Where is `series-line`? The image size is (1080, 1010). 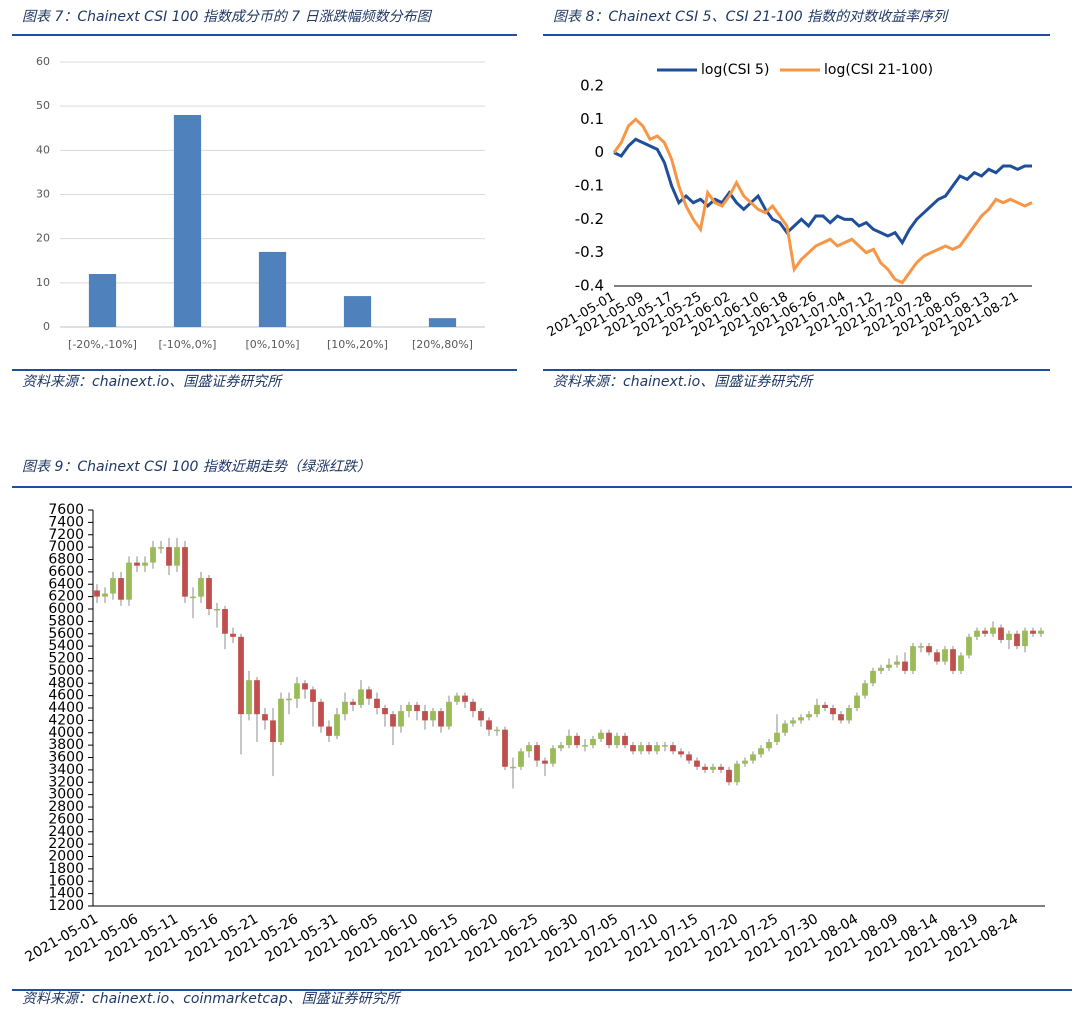 series-line is located at coordinates (822, 201).